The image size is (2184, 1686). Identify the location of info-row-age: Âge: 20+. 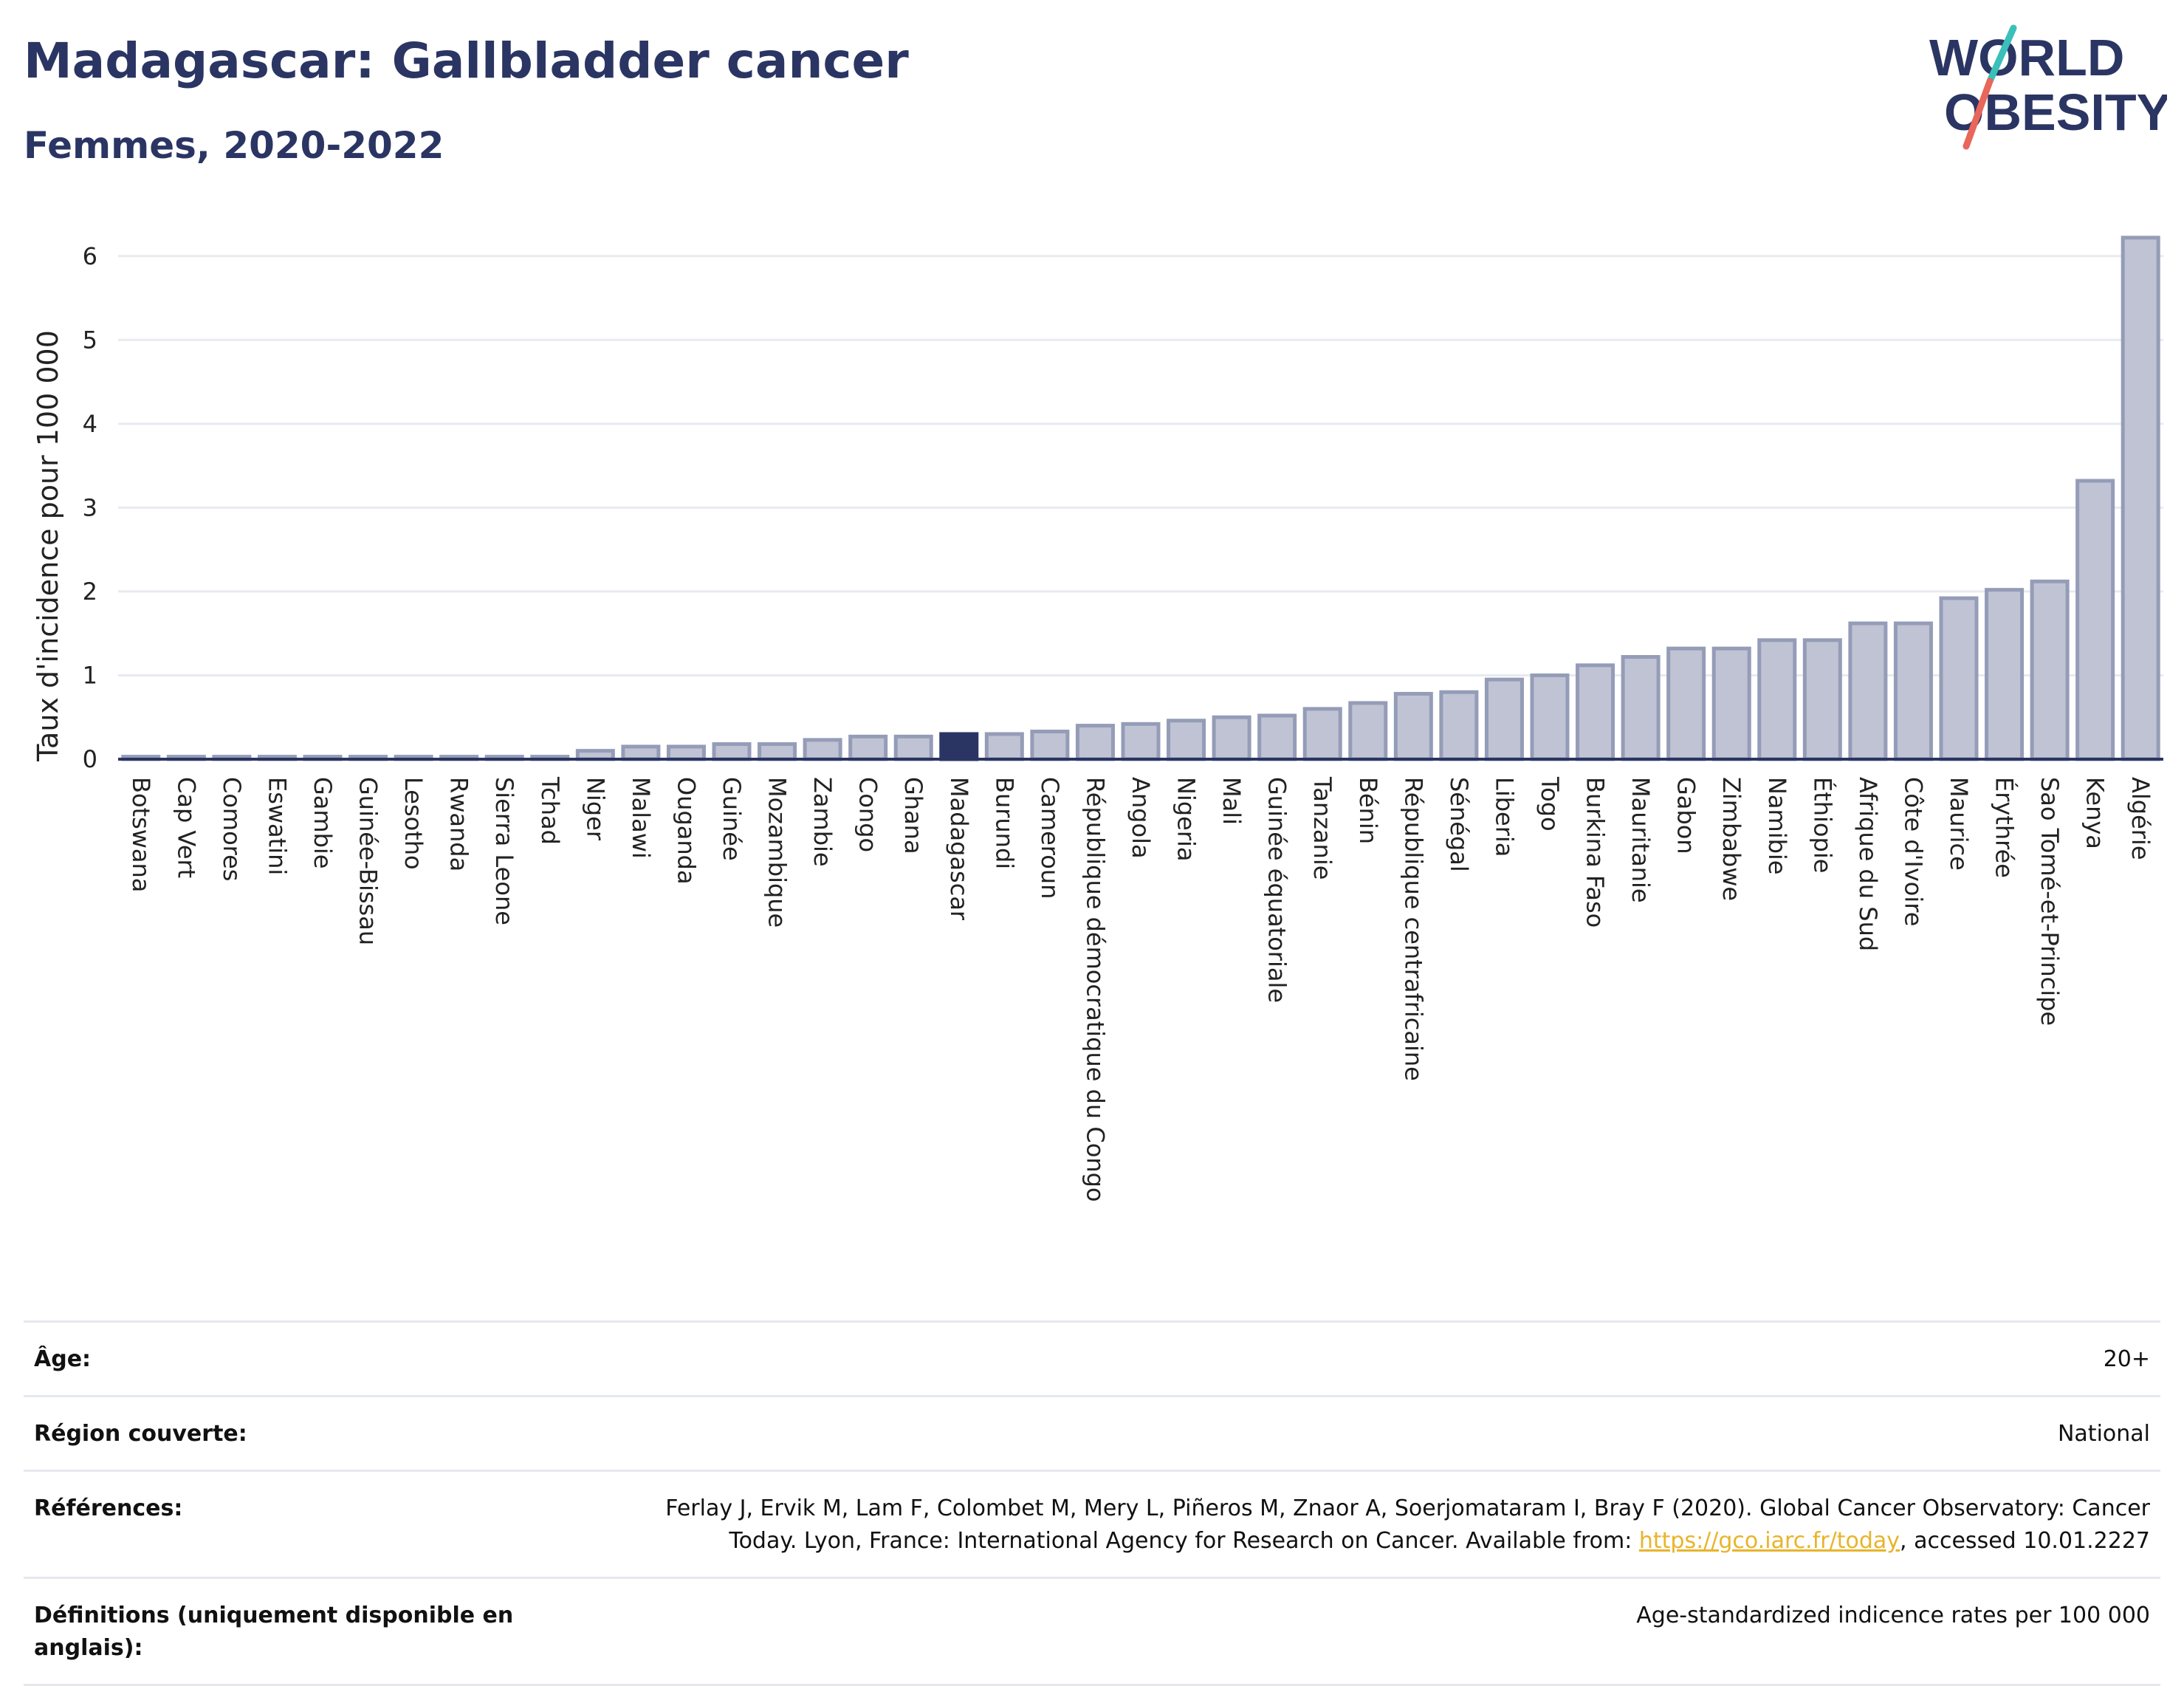
(1092, 1357).